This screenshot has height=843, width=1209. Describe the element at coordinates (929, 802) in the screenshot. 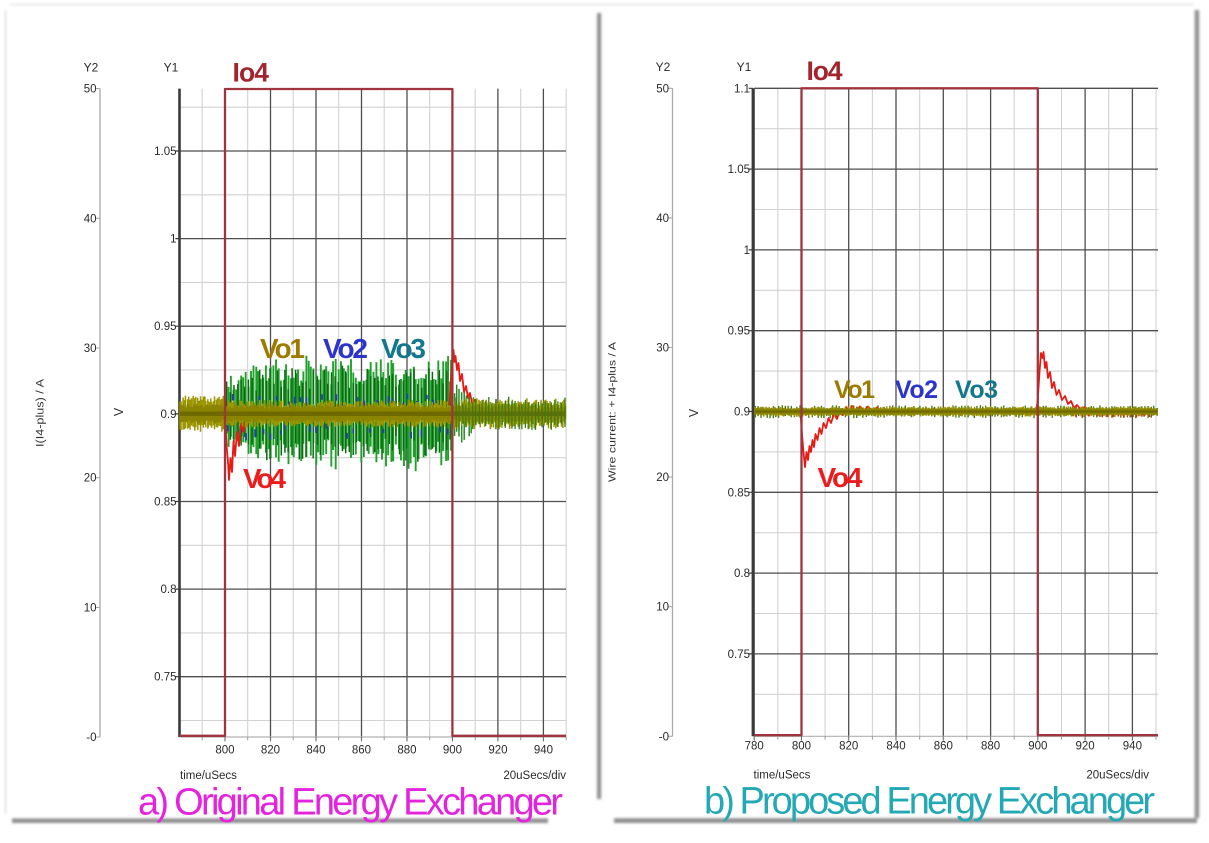

I see `svg-text: b) Proposed Energy Exchanger` at that location.